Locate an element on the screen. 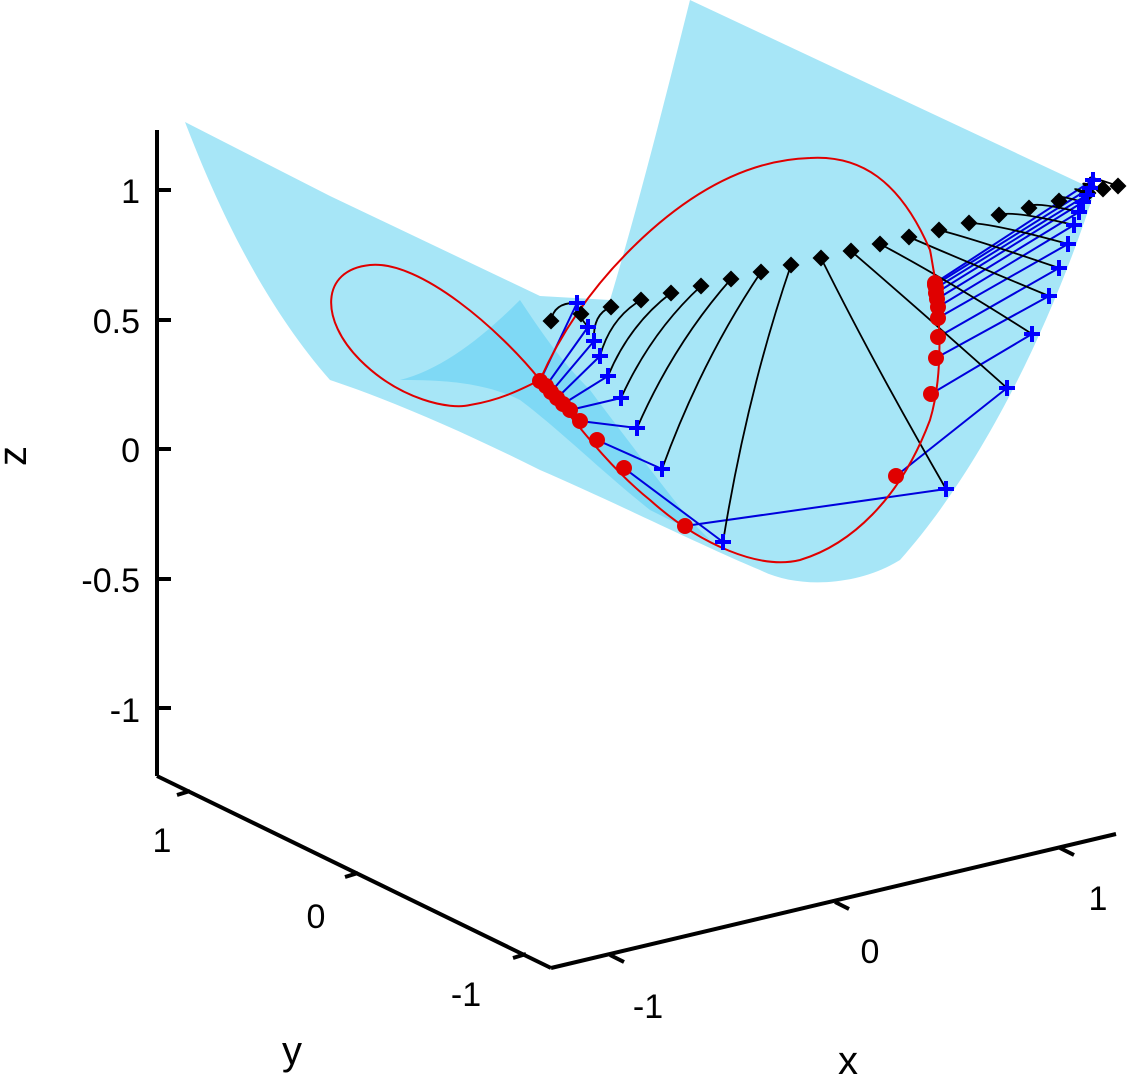  x-tick-label: 1 is located at coordinates (1098, 899).